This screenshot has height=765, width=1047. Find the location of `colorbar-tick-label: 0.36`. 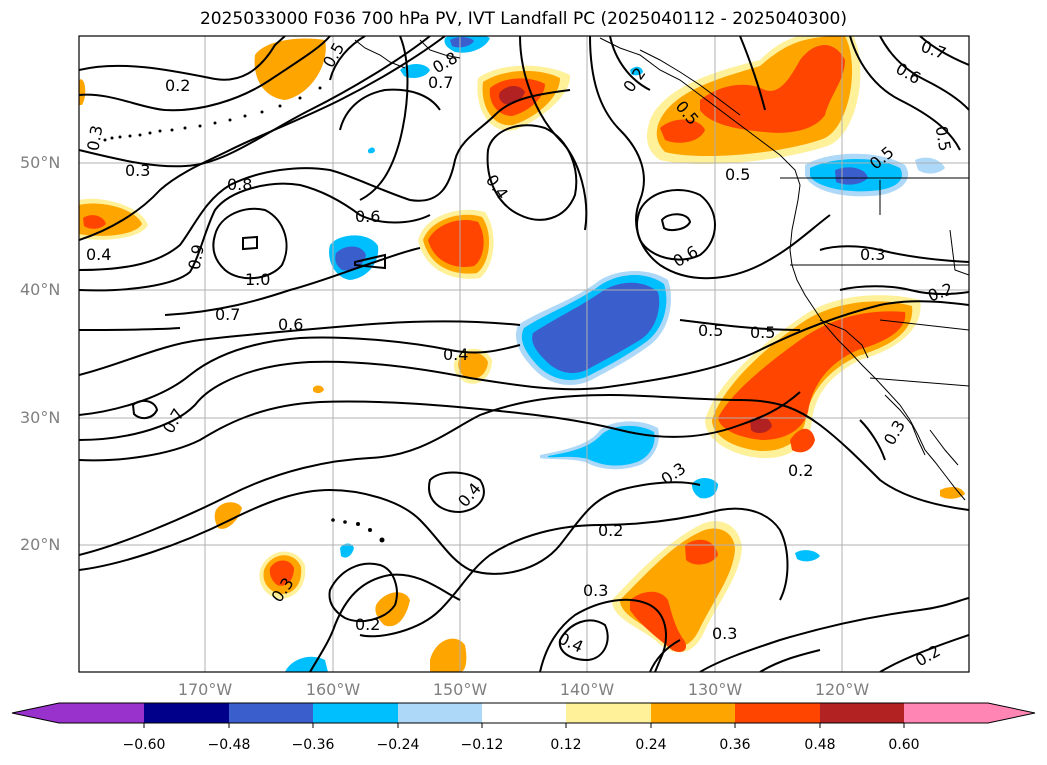

colorbar-tick-label: 0.36 is located at coordinates (735, 745).